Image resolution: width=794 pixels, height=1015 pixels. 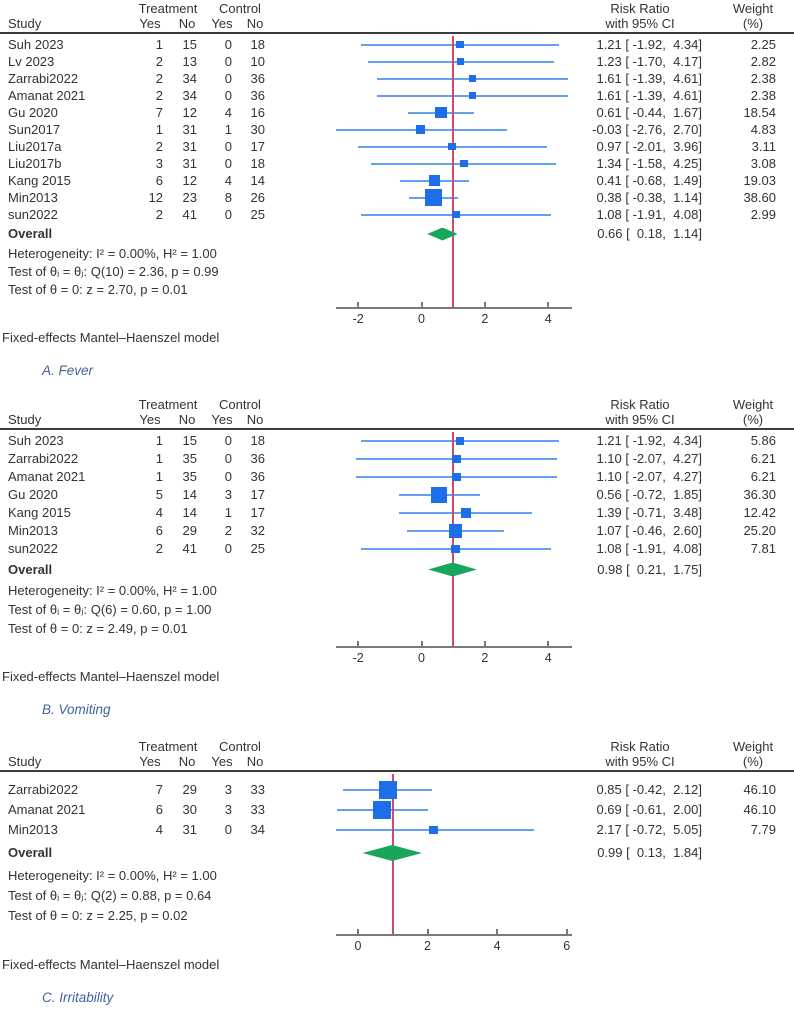 I want to click on weight-value: 3.08, so click(x=763, y=163).